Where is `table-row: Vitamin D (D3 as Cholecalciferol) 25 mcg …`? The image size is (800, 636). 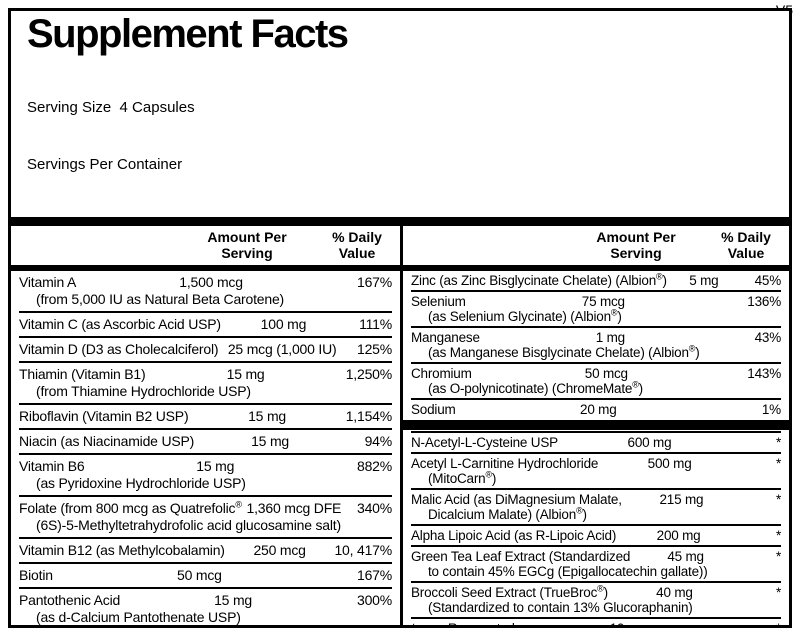 table-row: Vitamin D (D3 as Cholecalciferol) 25 mcg … is located at coordinates (205, 348).